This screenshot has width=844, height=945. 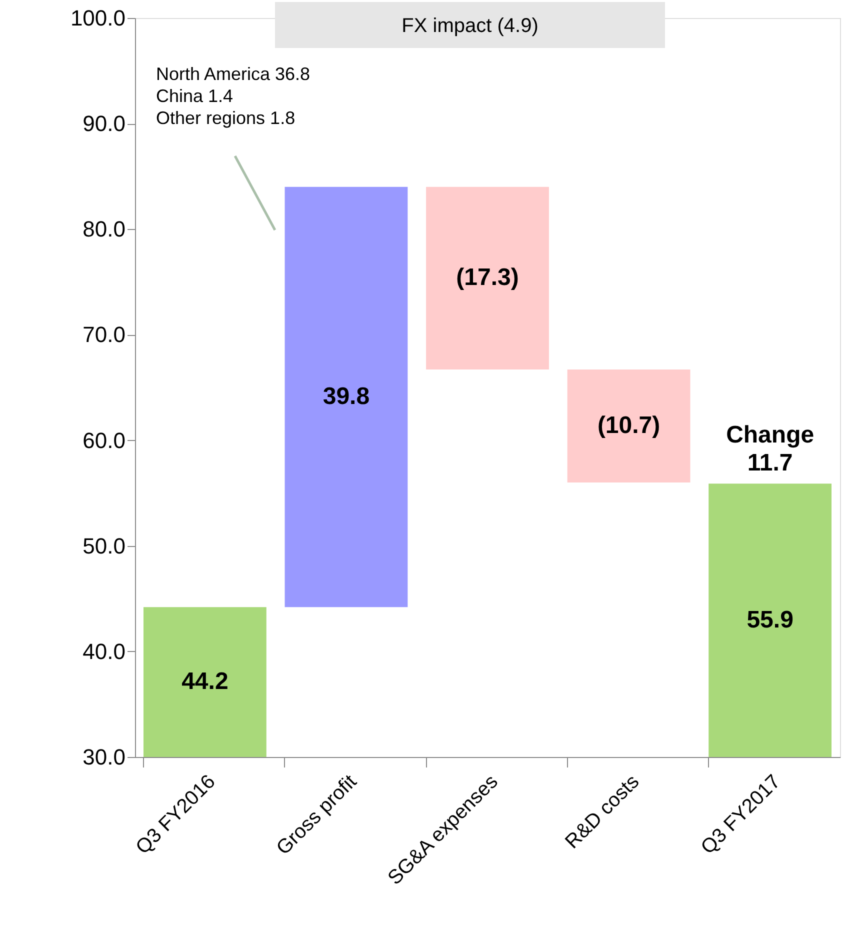 What do you see at coordinates (770, 449) in the screenshot?
I see `annotation: Change 11.7` at bounding box center [770, 449].